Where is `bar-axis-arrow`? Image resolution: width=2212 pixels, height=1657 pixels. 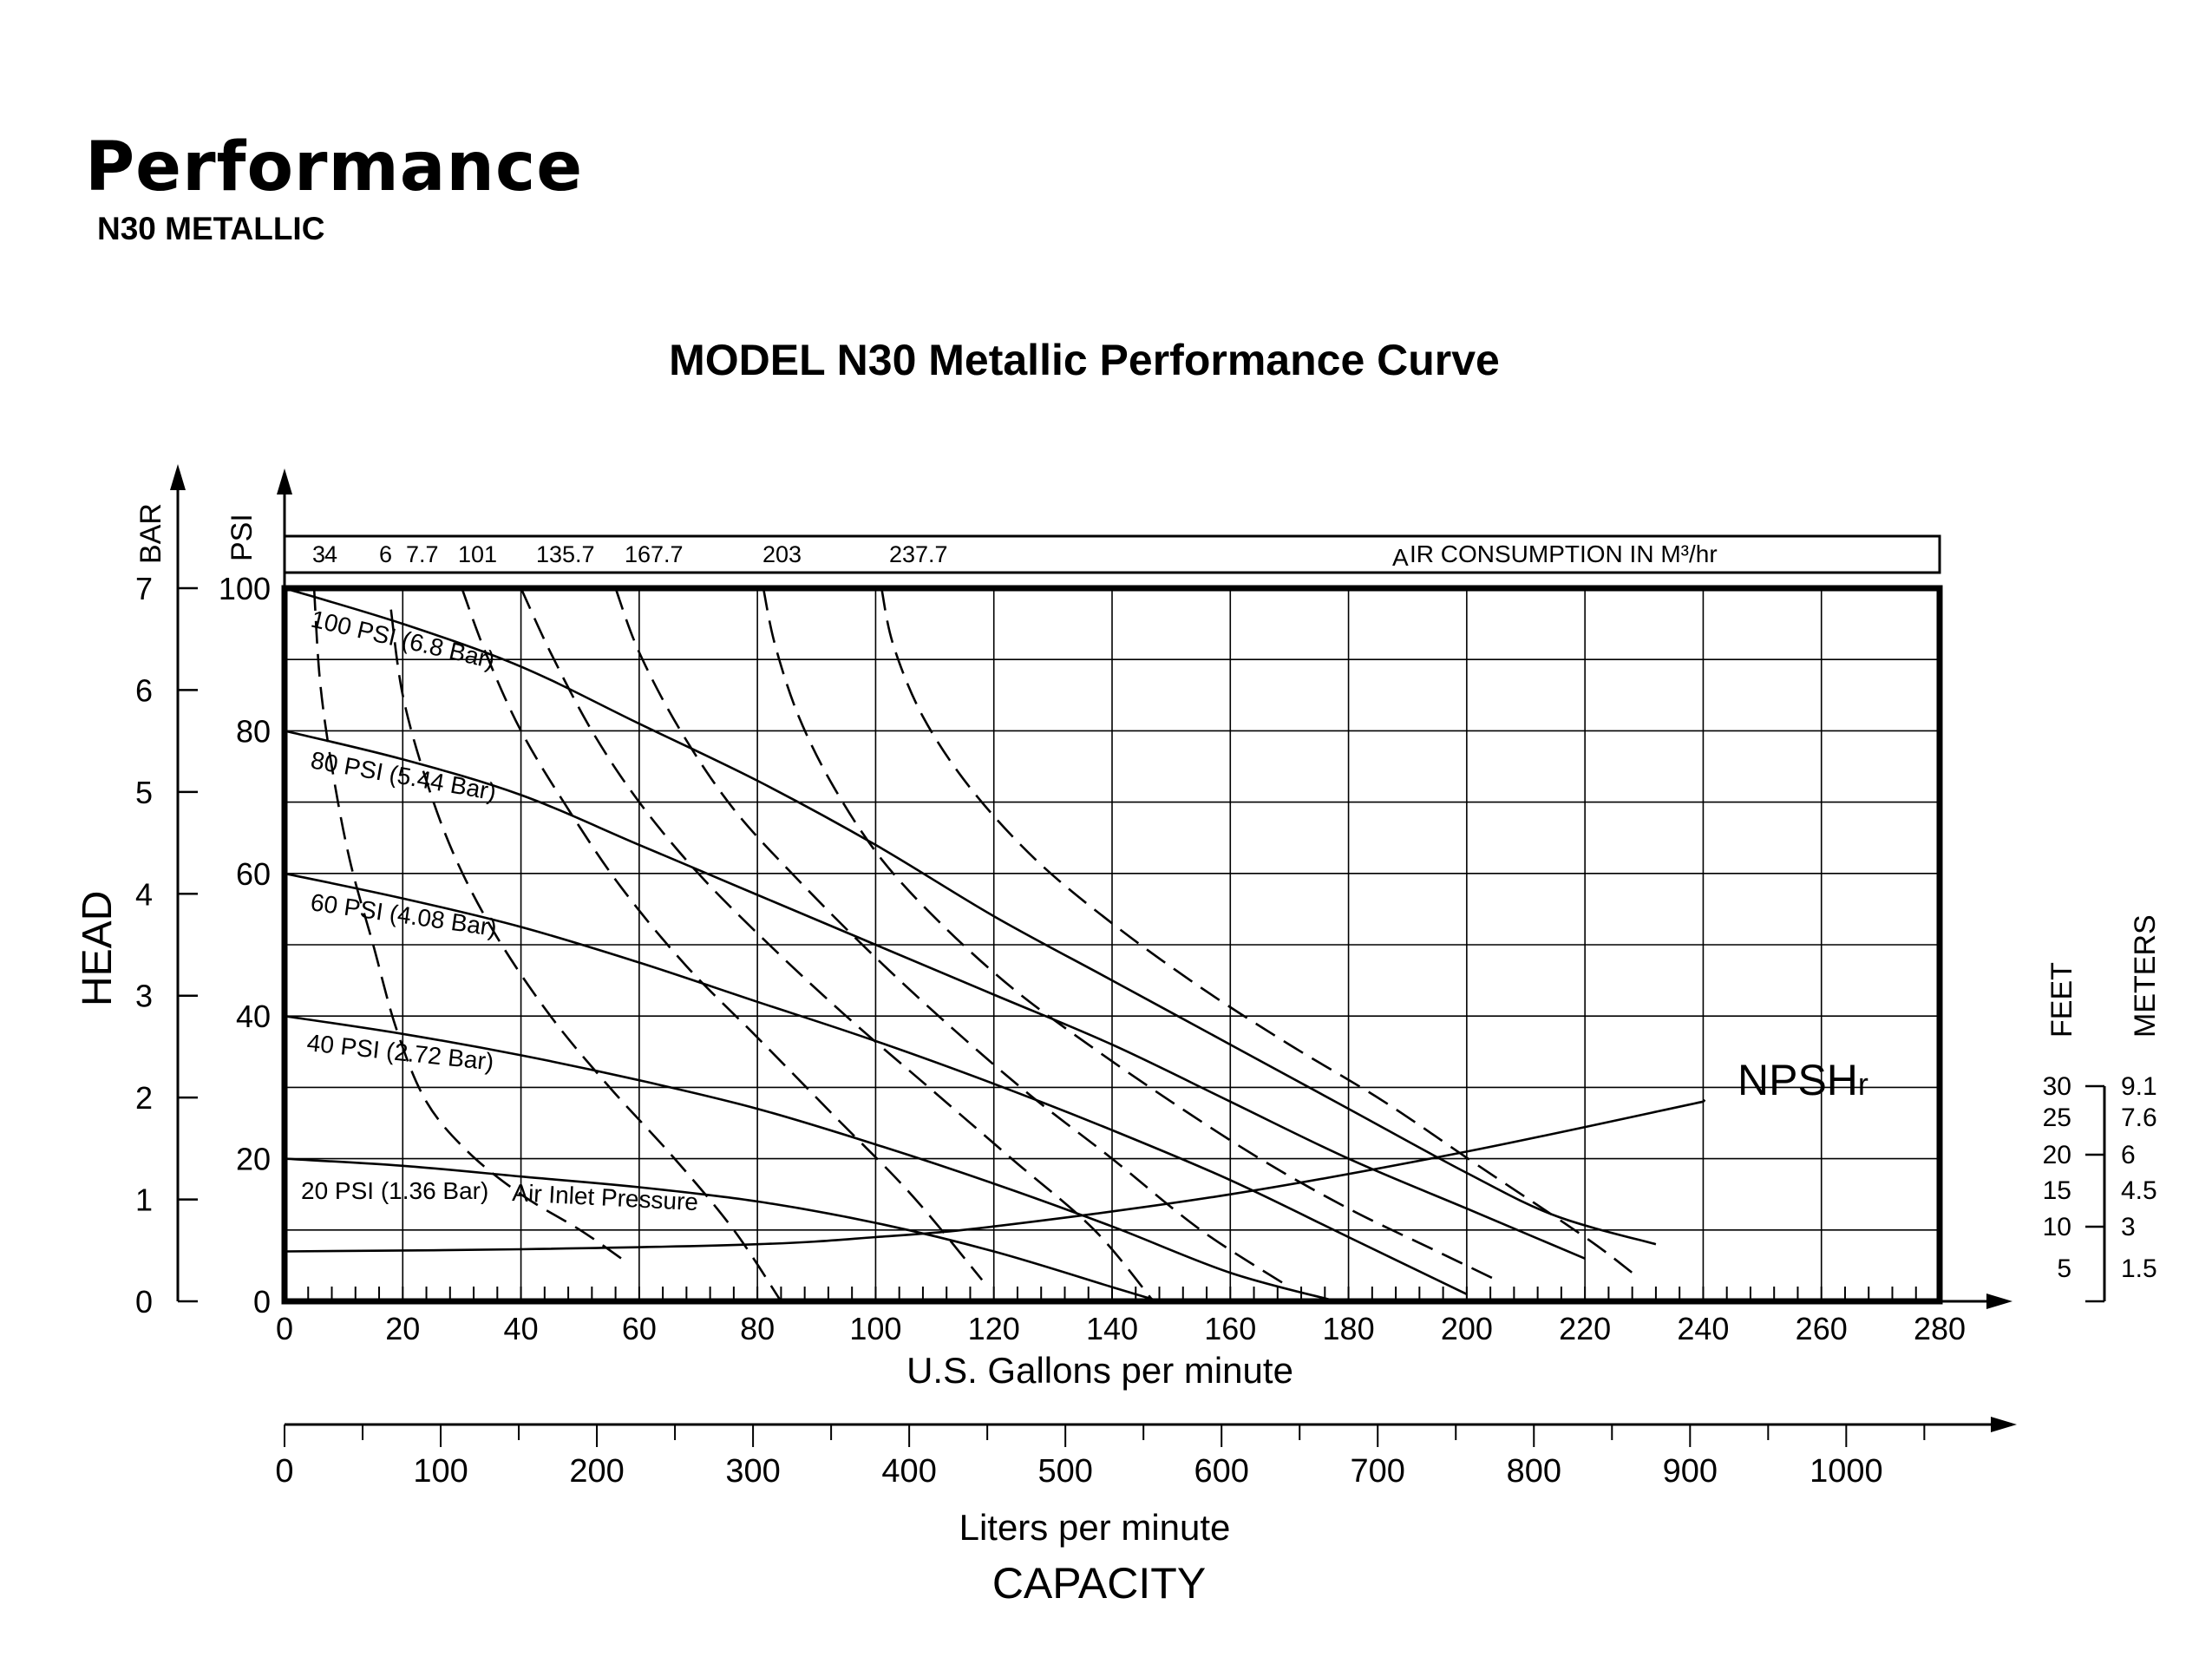 bar-axis-arrow is located at coordinates (178, 477).